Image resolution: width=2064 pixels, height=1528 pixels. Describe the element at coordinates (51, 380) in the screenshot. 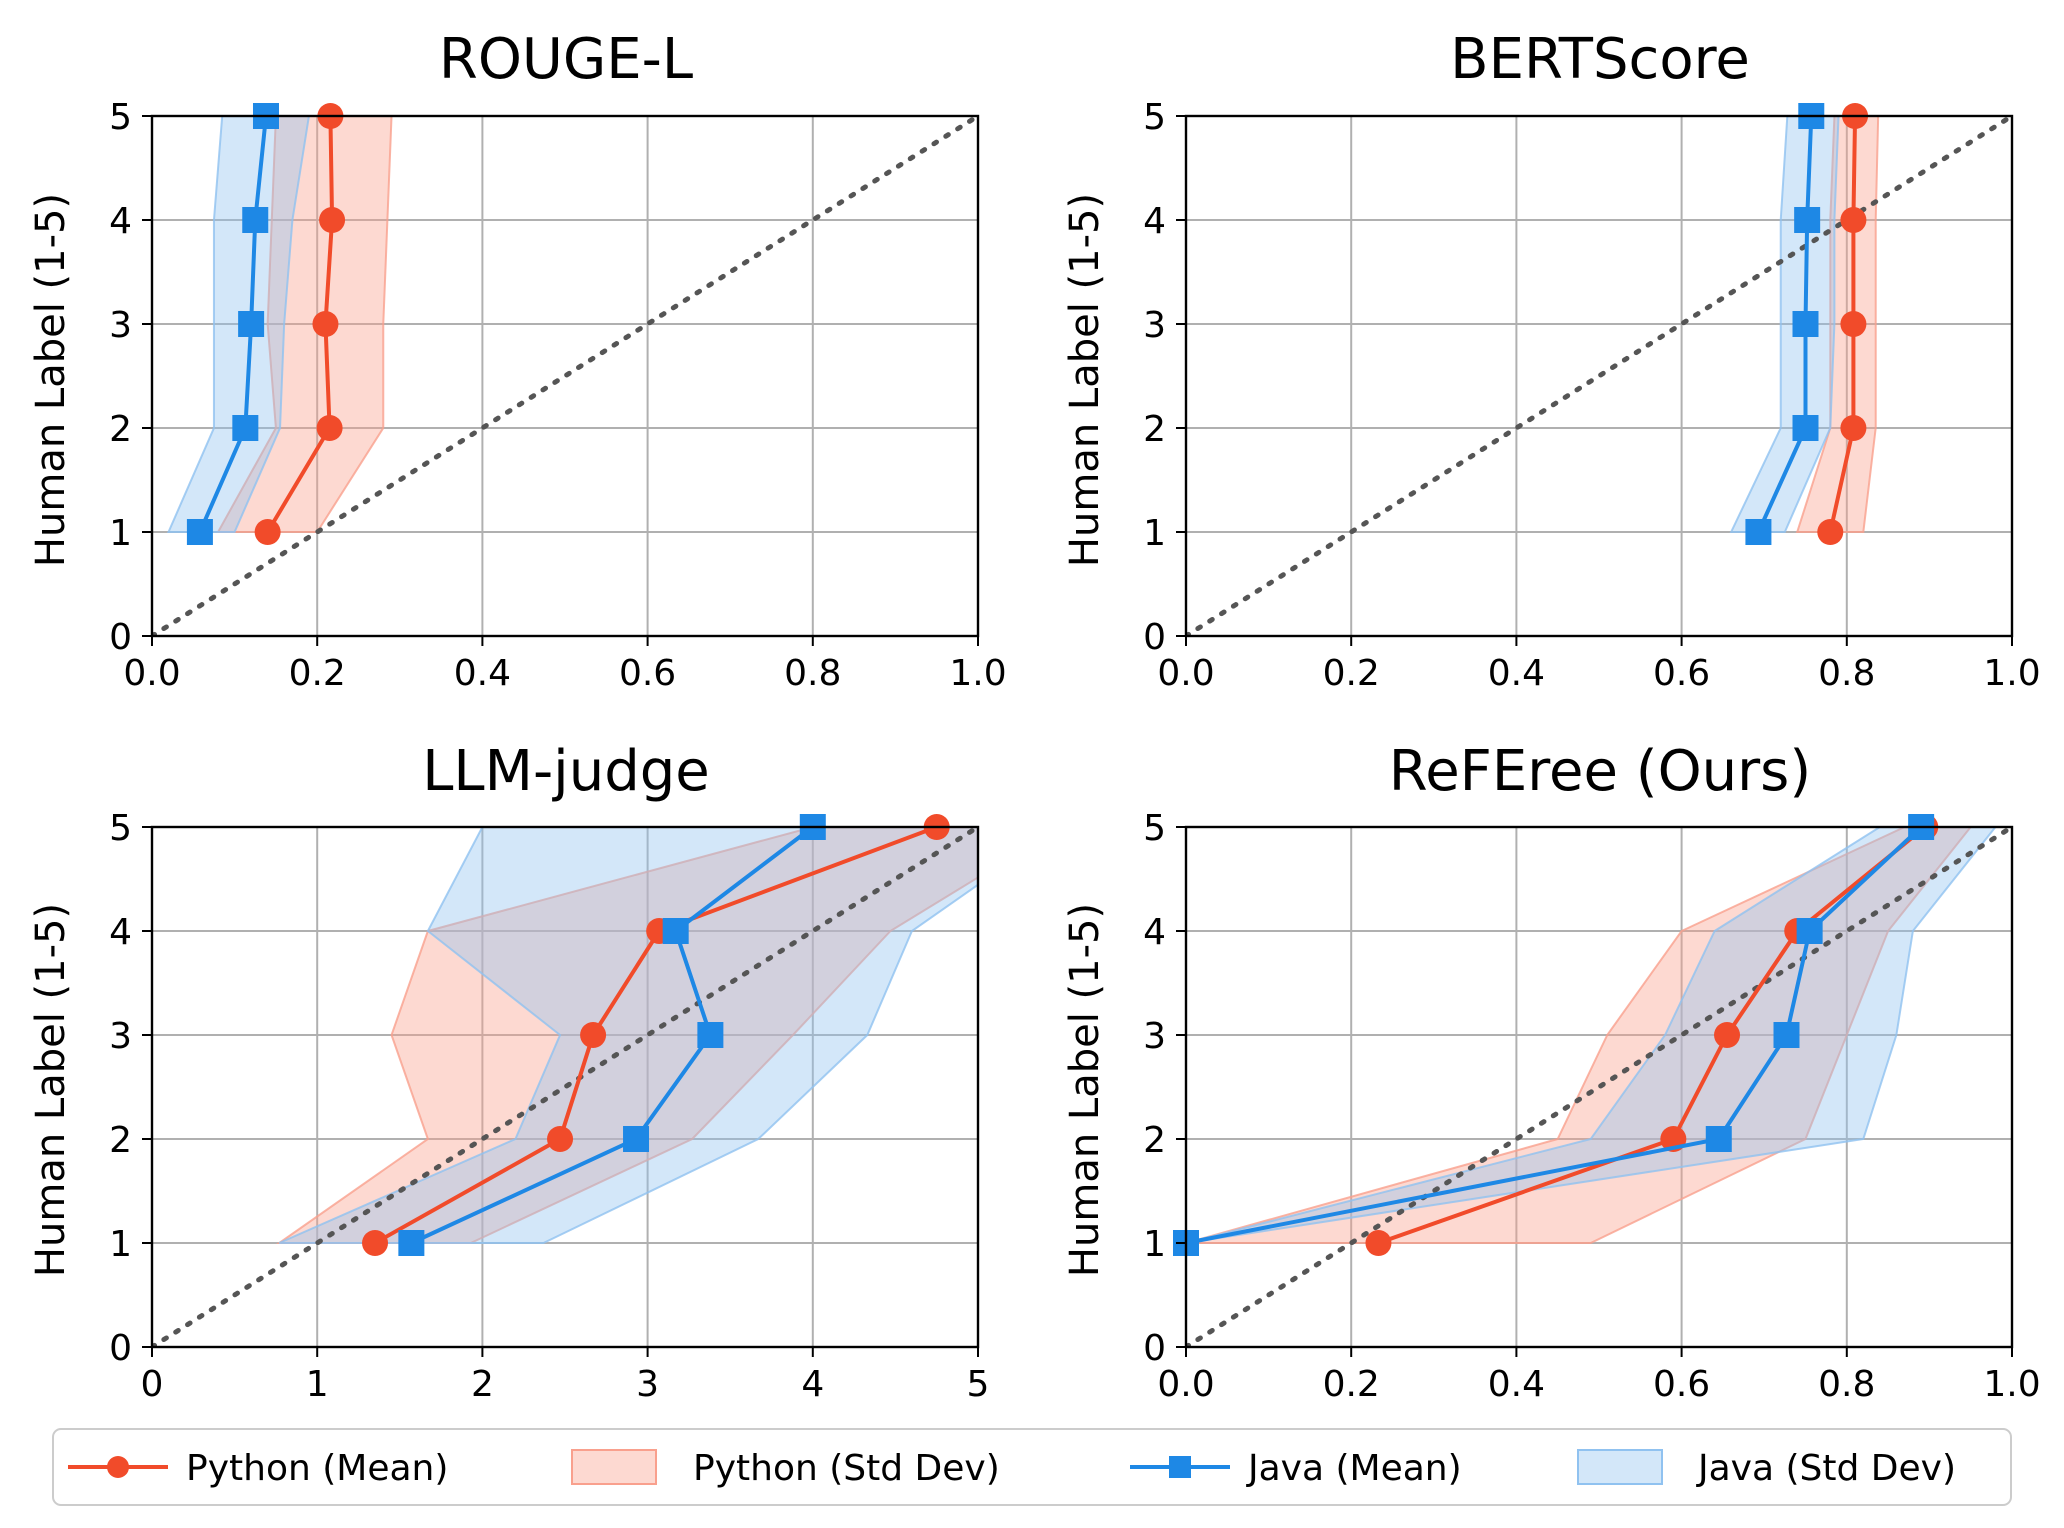

I see `y-axis-label-rouge-l: Human Label (1-5)` at that location.